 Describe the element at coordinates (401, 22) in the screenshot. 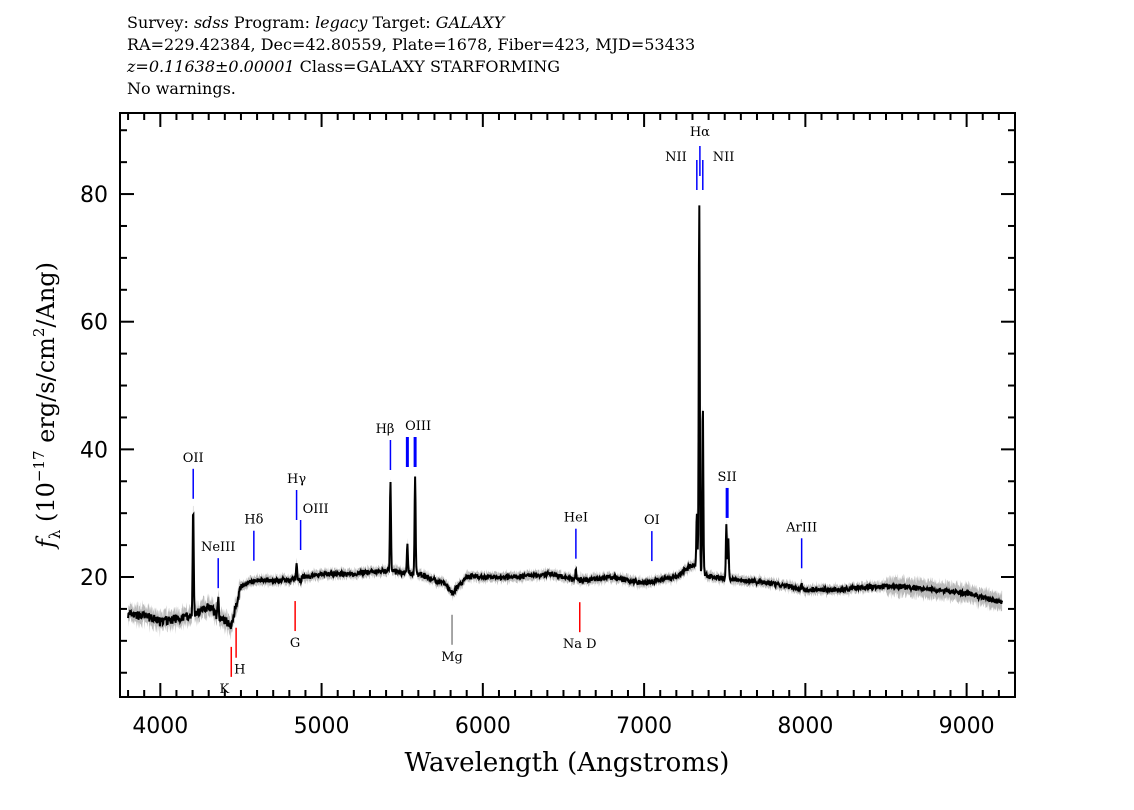

I see `target-label: Target:` at that location.